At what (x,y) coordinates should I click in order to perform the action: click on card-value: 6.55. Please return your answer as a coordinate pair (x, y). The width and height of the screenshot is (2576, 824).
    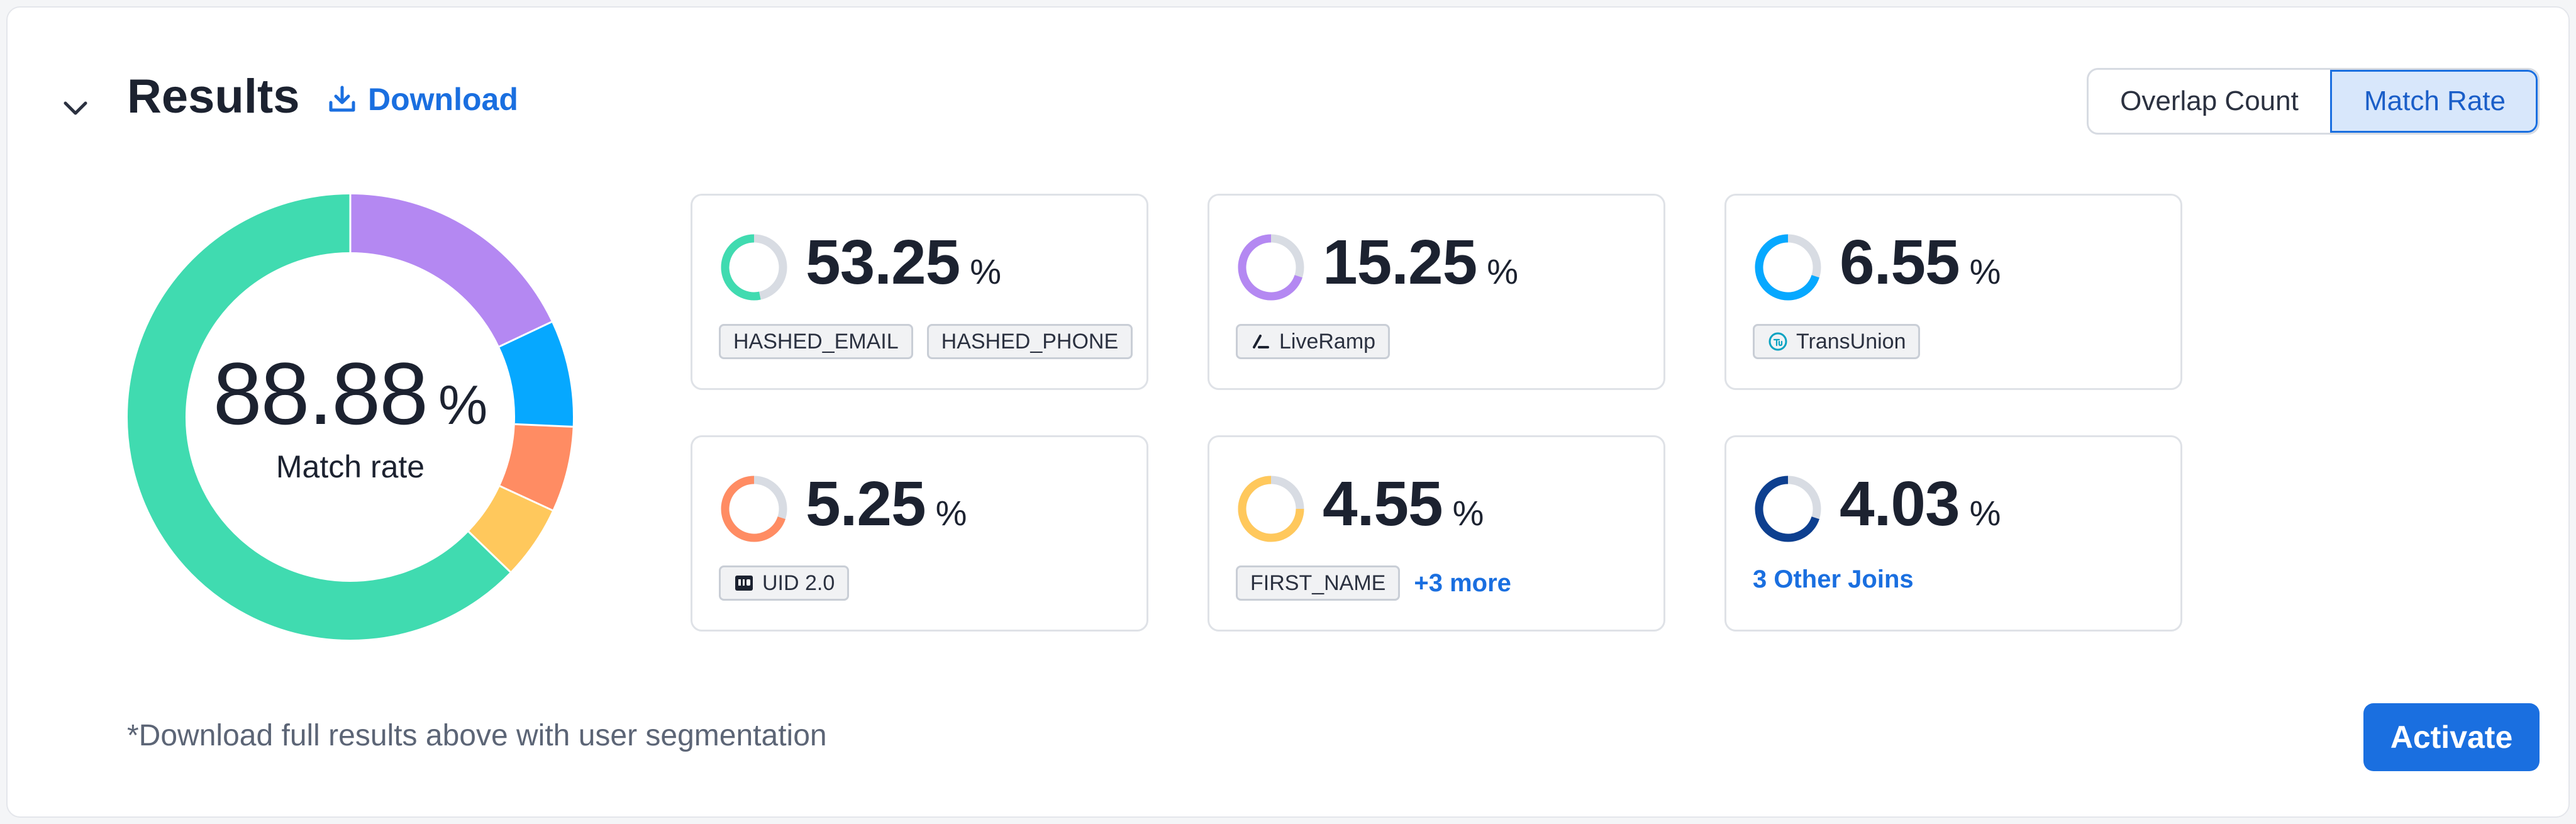
    Looking at the image, I should click on (1900, 262).